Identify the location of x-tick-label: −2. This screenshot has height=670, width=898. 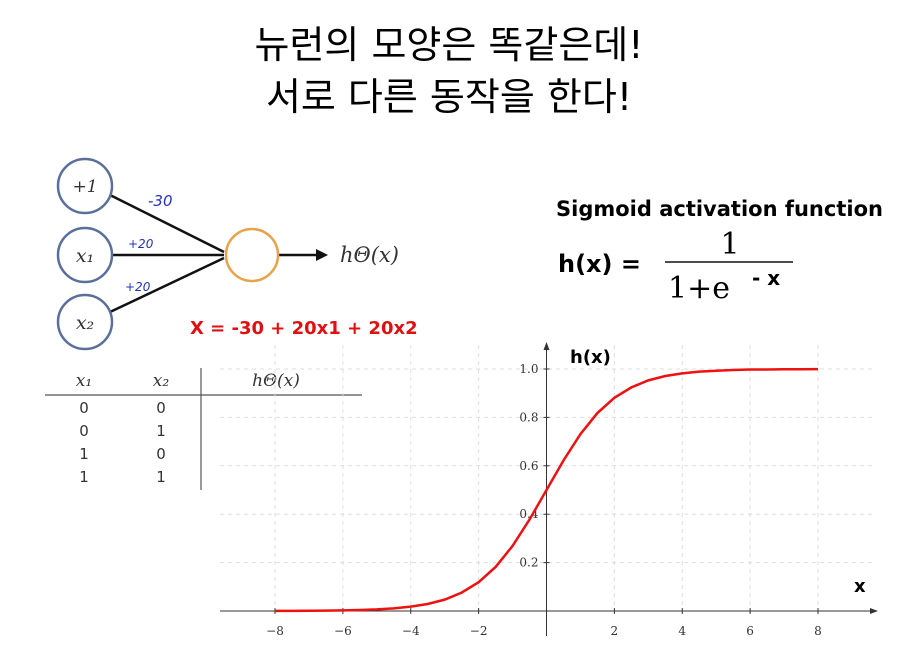
(479, 631).